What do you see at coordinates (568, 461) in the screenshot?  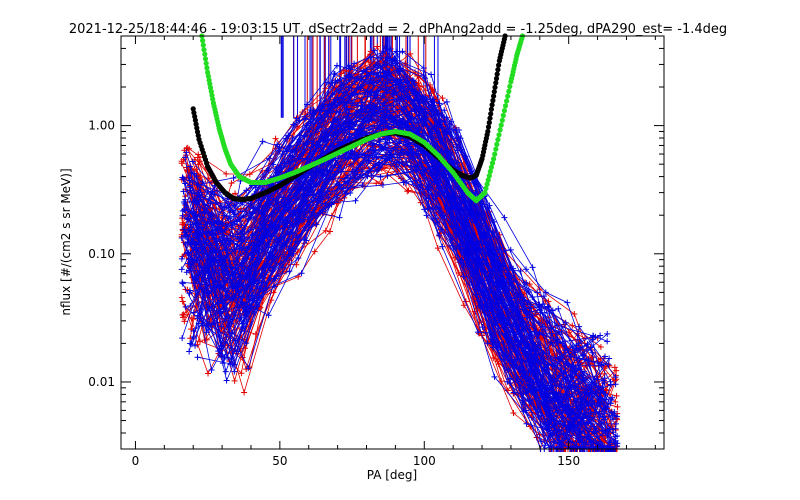 I see `x-tick-label: 150` at bounding box center [568, 461].